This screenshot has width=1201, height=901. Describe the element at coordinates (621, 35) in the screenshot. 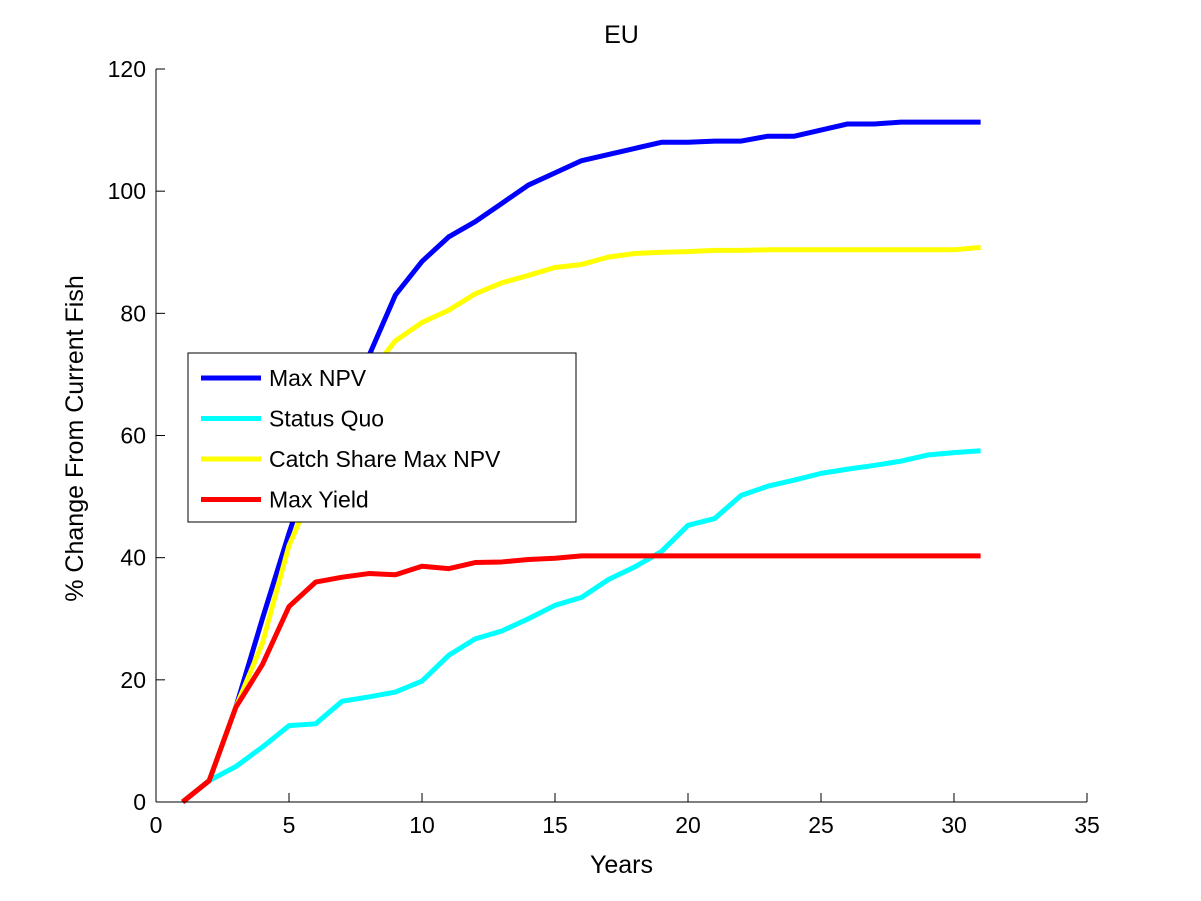

I see `chart-title: EU` at that location.